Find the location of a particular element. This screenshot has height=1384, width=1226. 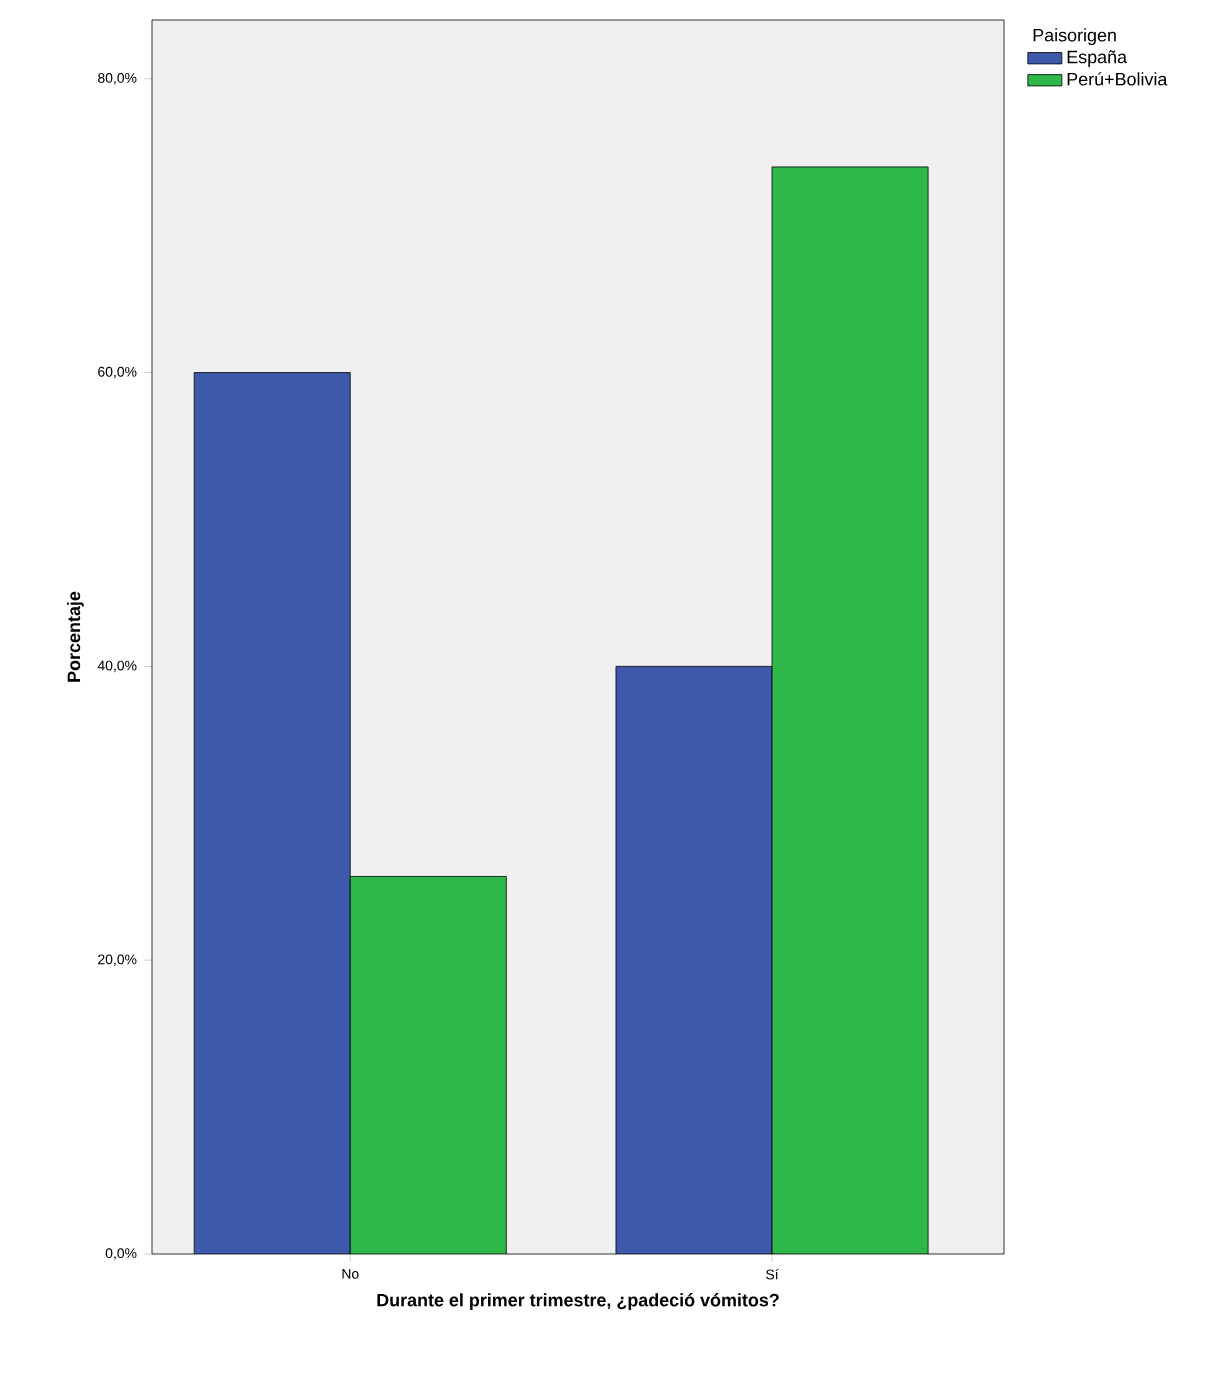

legend-label: Perú+Bolivia is located at coordinates (1117, 79).